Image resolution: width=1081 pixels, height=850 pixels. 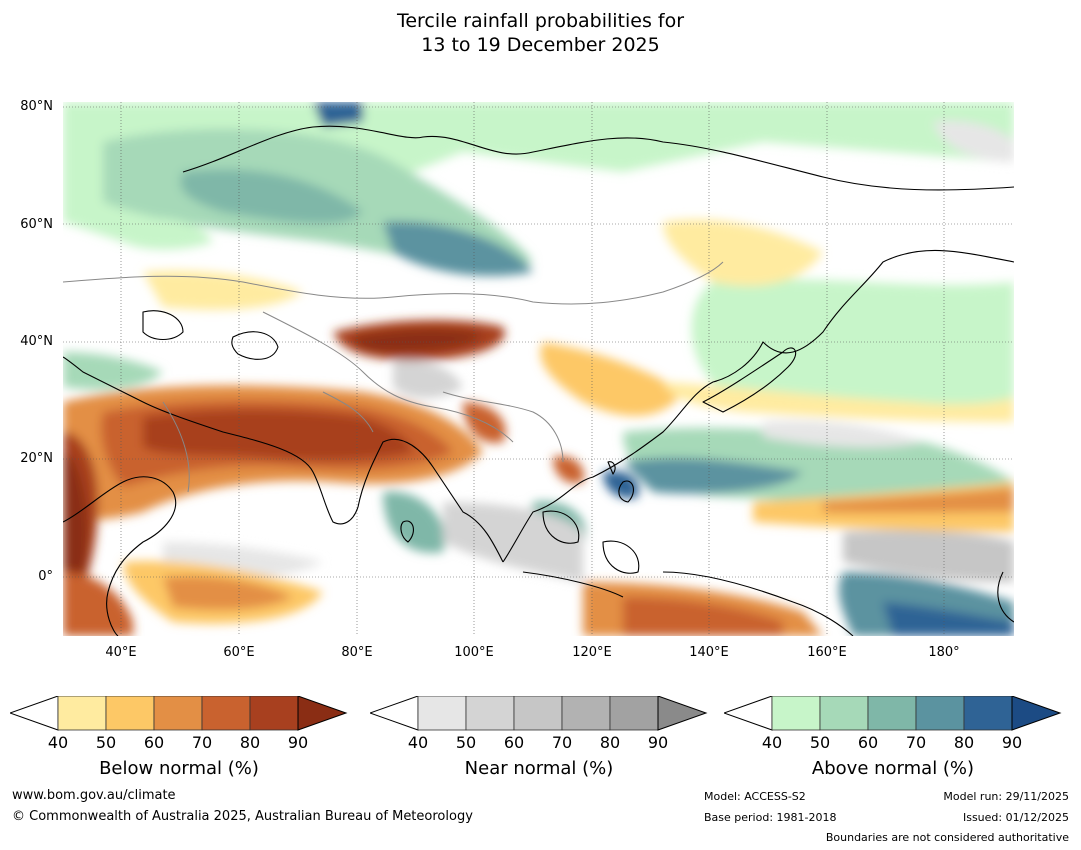 What do you see at coordinates (827, 652) in the screenshot?
I see `lon-label-160e: 160°E` at bounding box center [827, 652].